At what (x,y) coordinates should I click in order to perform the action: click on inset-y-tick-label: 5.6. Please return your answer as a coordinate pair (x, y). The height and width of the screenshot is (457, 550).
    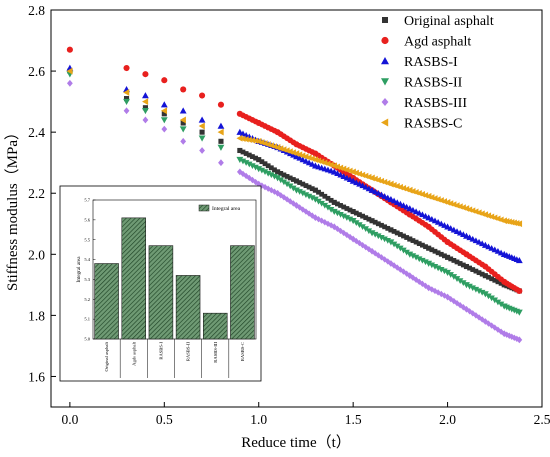
    Looking at the image, I should click on (87, 219).